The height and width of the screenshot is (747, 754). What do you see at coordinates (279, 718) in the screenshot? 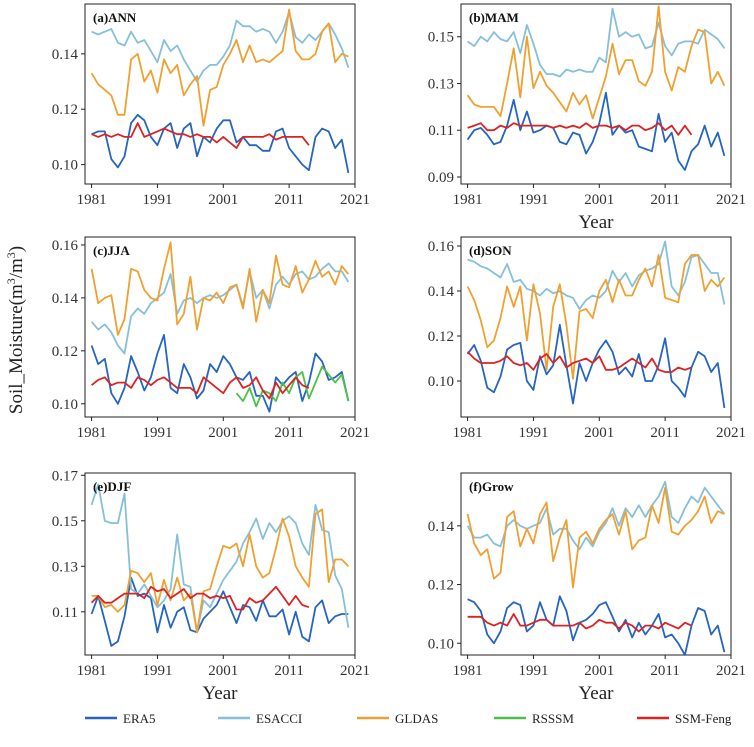
I see `legend-label-esacci: ESACCI` at bounding box center [279, 718].